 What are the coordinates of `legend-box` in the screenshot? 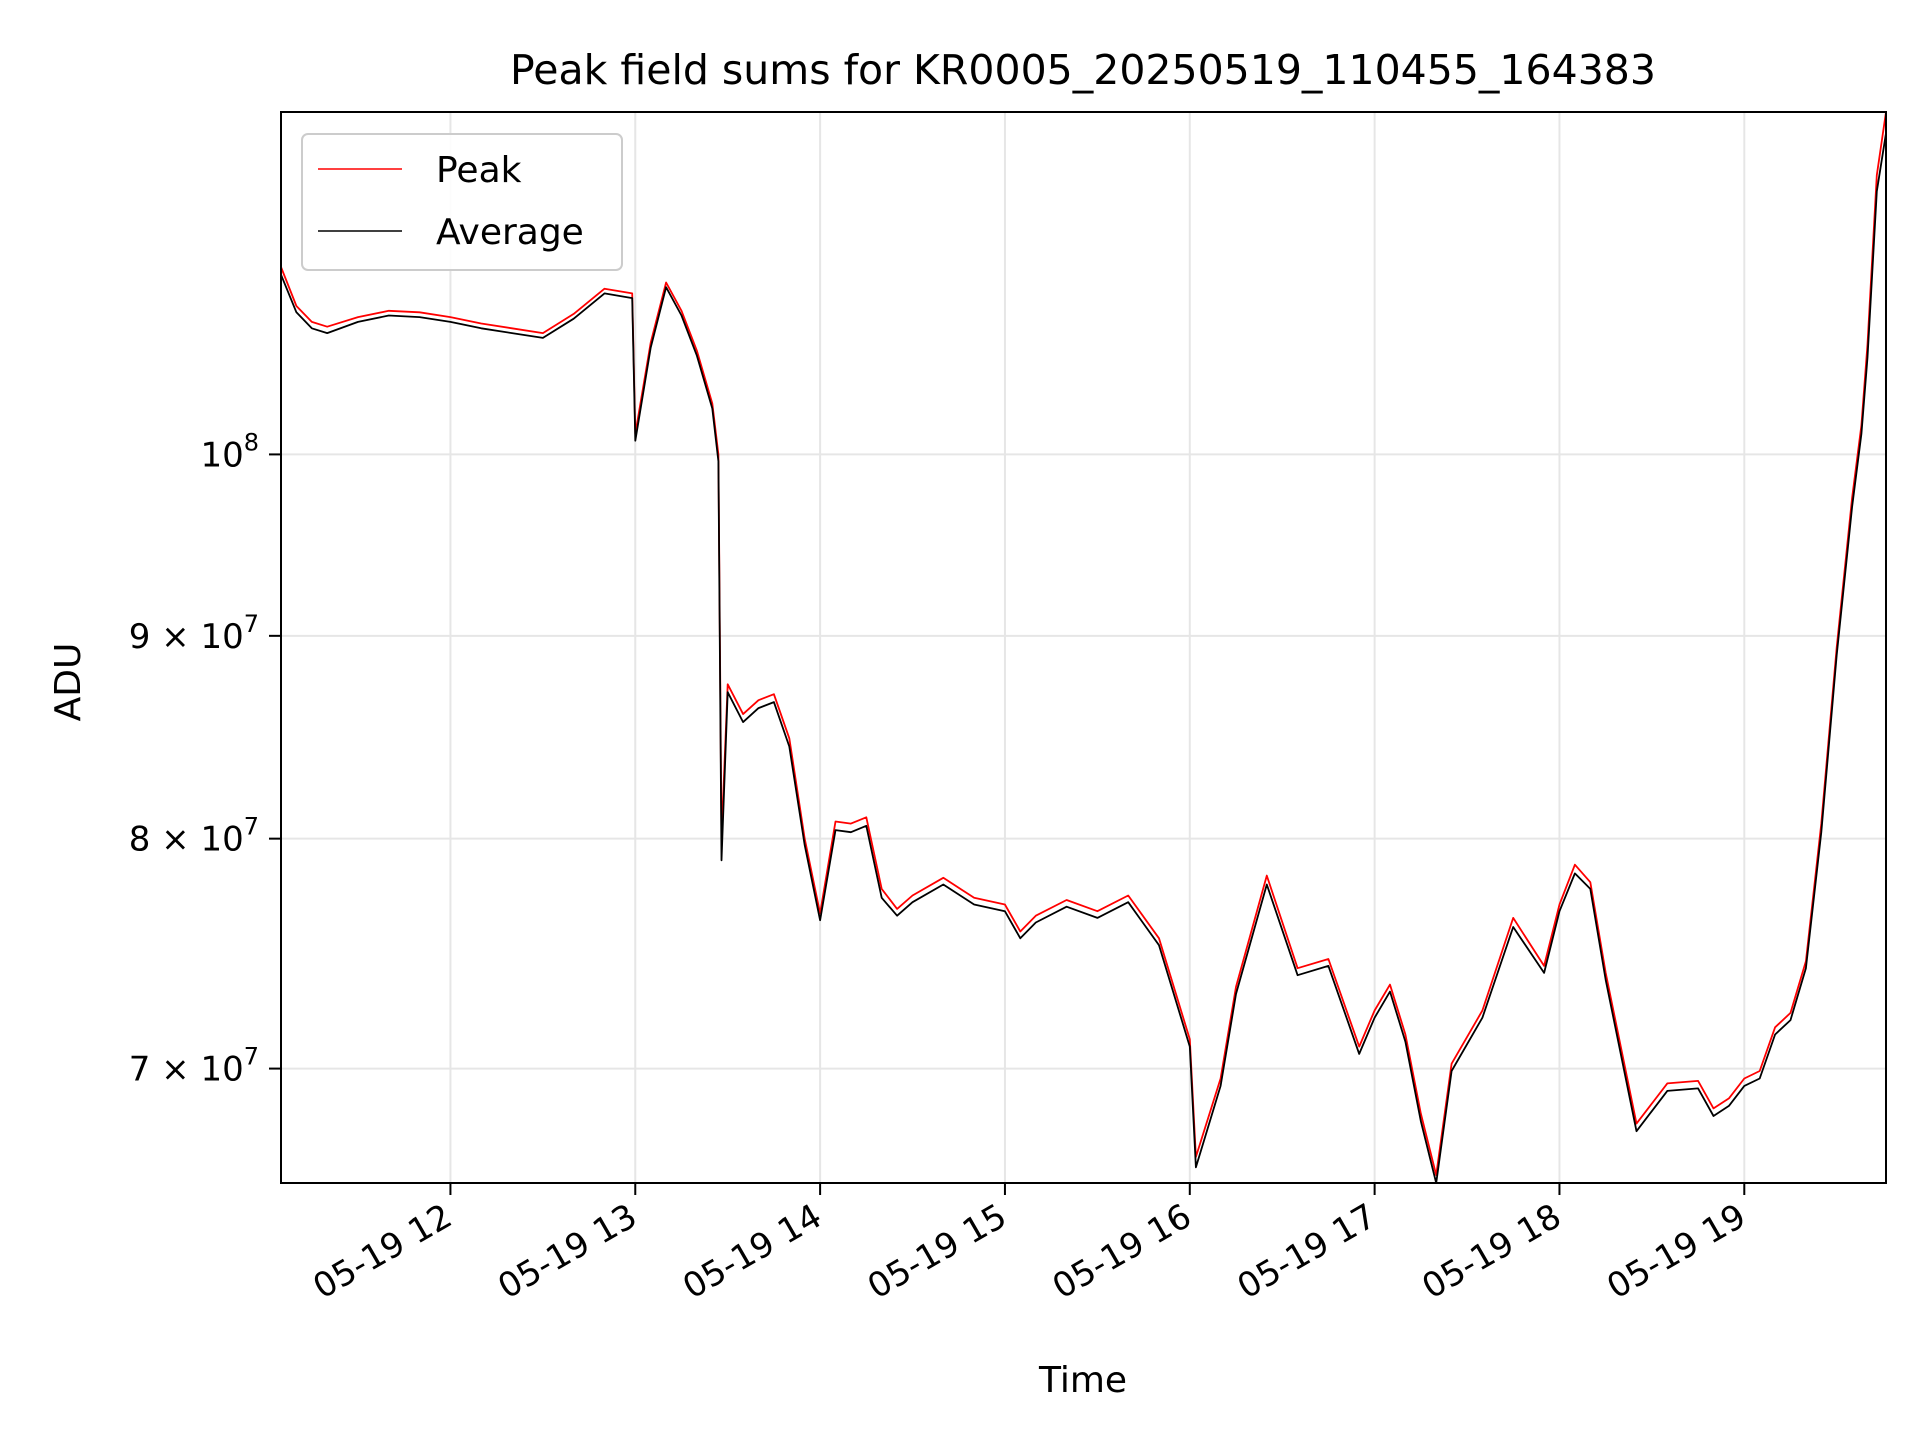 It's located at (462, 202).